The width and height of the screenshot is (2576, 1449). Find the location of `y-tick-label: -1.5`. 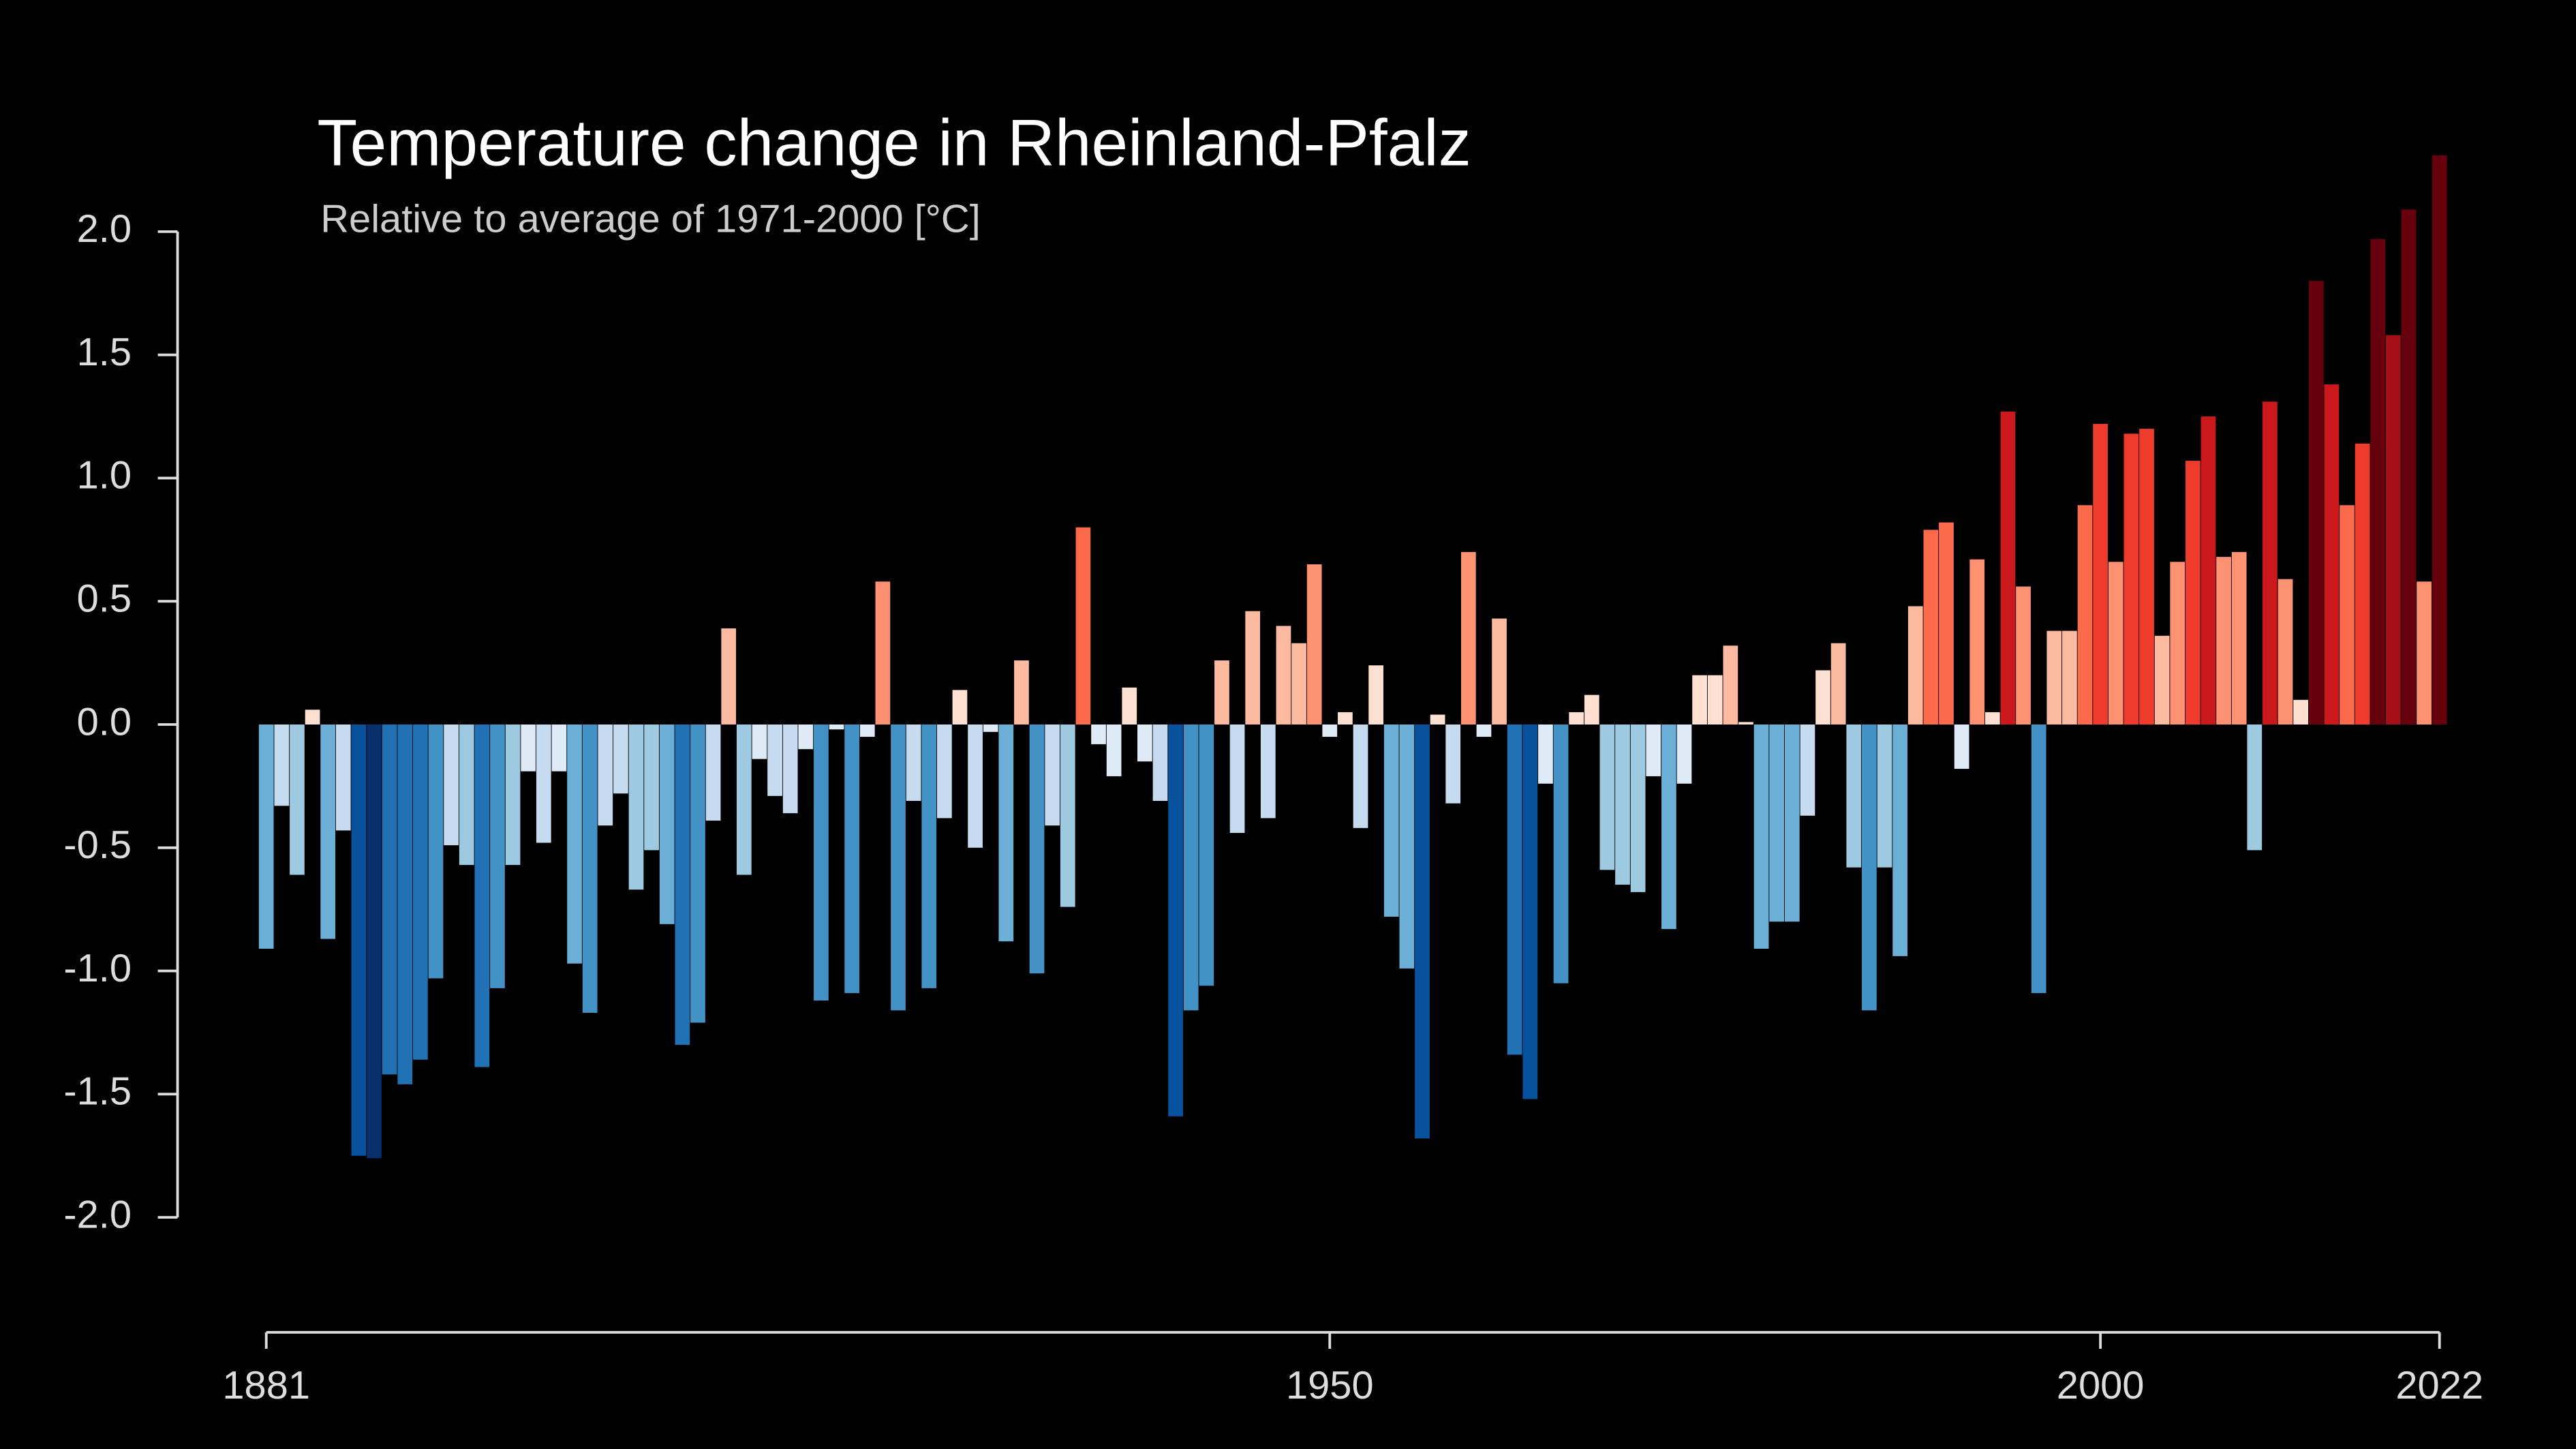

y-tick-label: -1.5 is located at coordinates (98, 1092).